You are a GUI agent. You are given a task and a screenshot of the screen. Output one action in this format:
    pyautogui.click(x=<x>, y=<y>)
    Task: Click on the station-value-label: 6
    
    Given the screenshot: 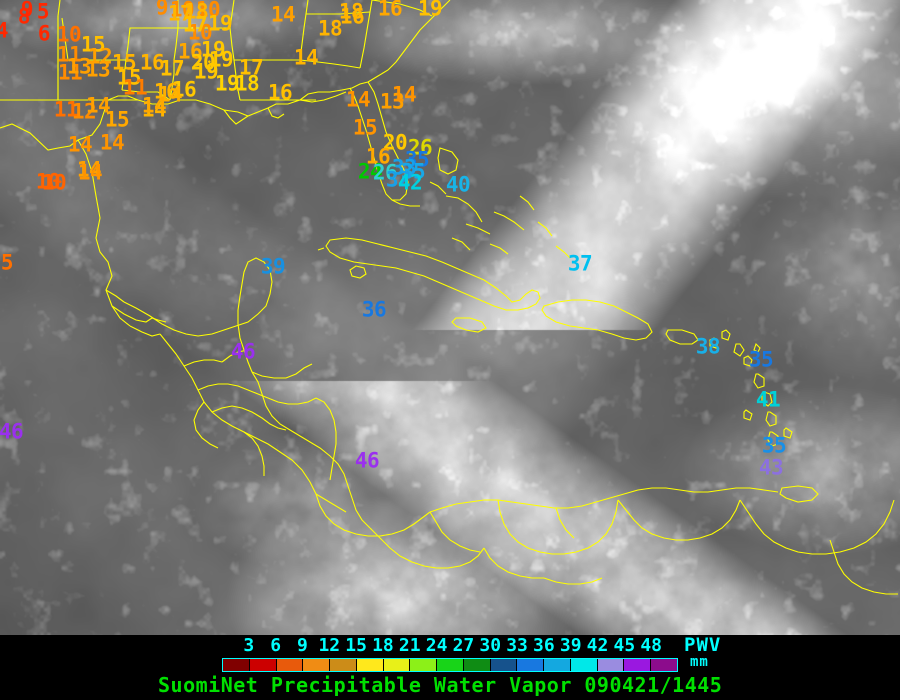 What is the action you would take?
    pyautogui.click(x=44, y=33)
    